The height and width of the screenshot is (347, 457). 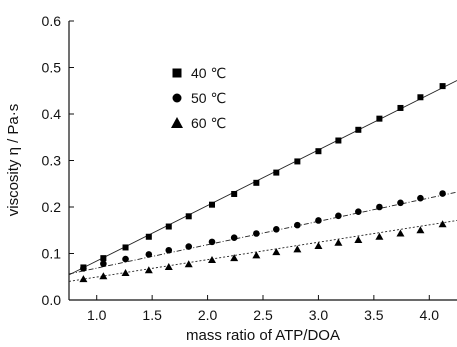 What do you see at coordinates (52, 254) in the screenshot?
I see `y-tick-label: 0.1` at bounding box center [52, 254].